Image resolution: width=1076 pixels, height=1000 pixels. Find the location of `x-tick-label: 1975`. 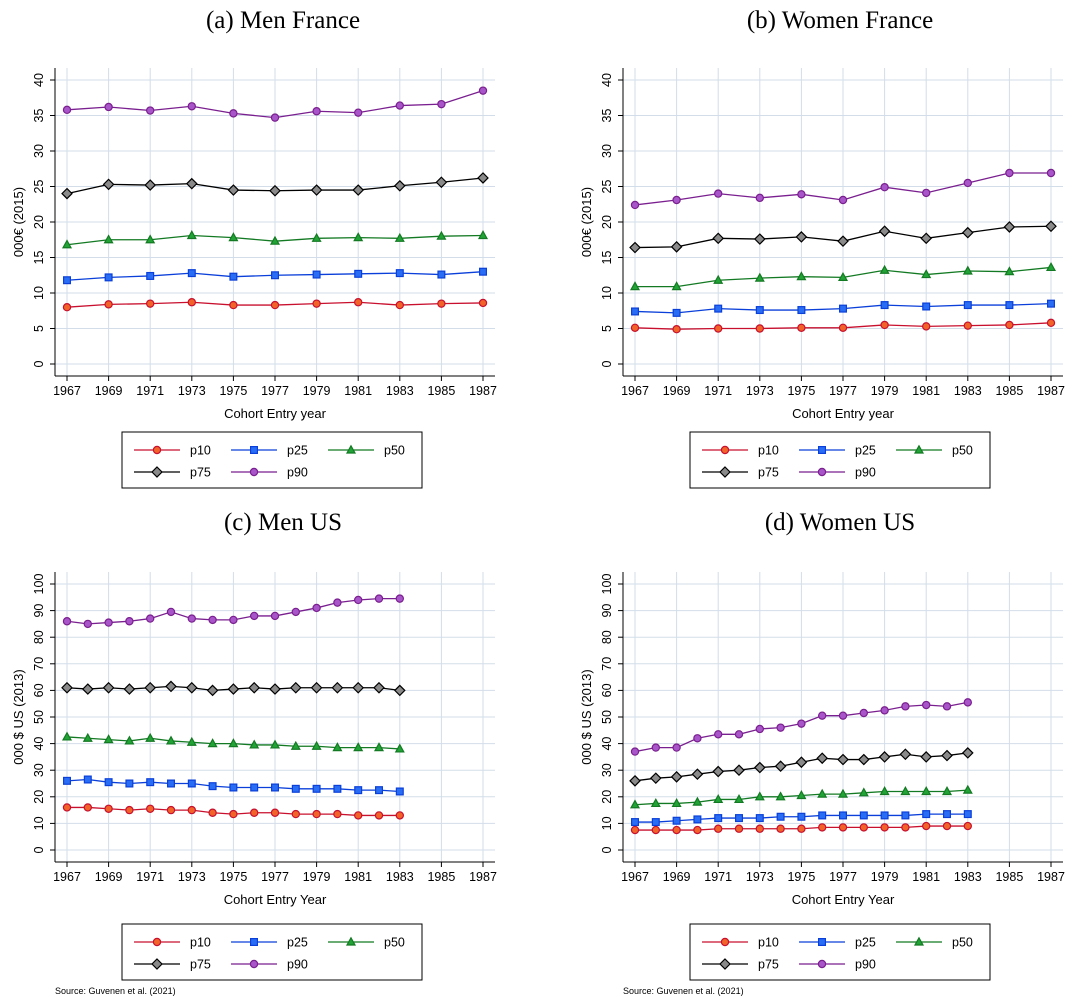

x-tick-label: 1975 is located at coordinates (233, 391).